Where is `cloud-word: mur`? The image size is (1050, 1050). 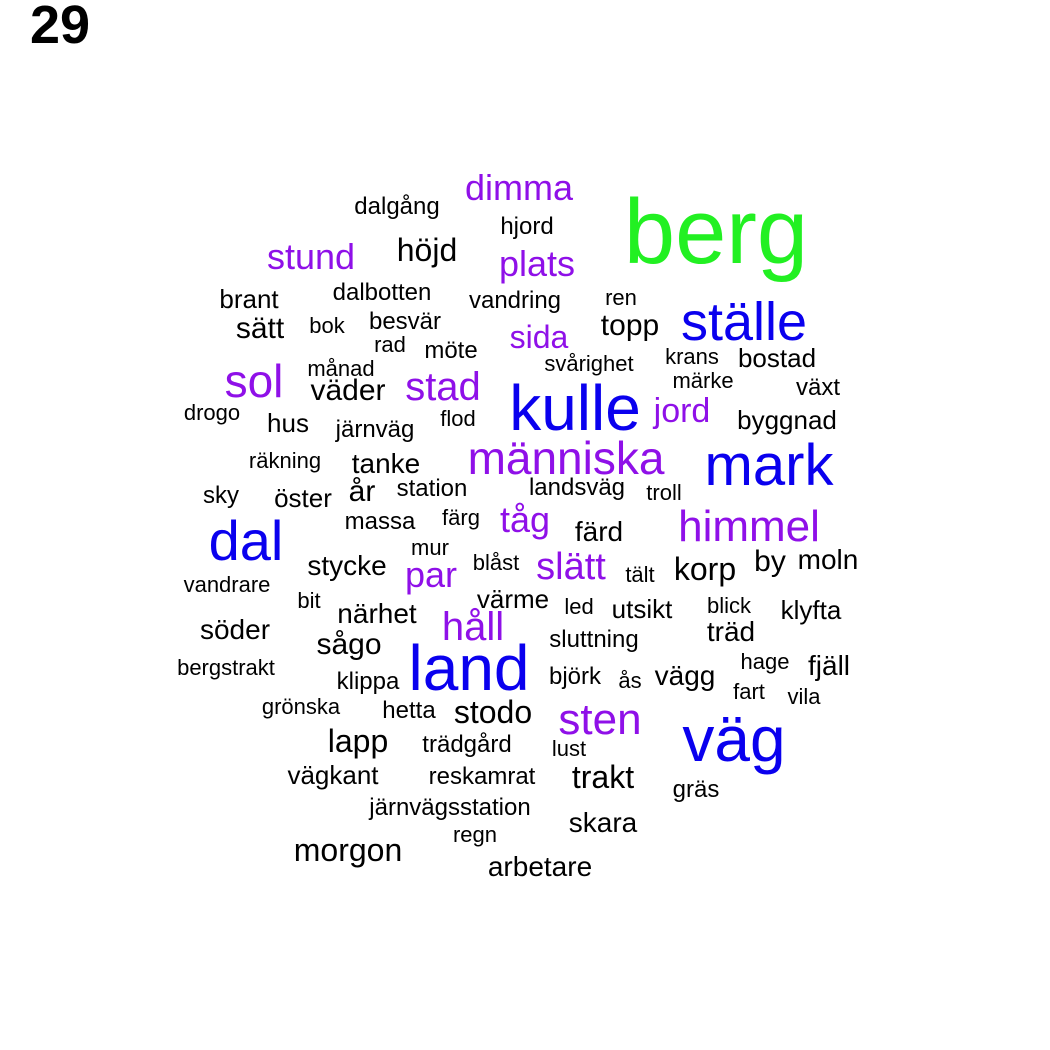
cloud-word: mur is located at coordinates (430, 547).